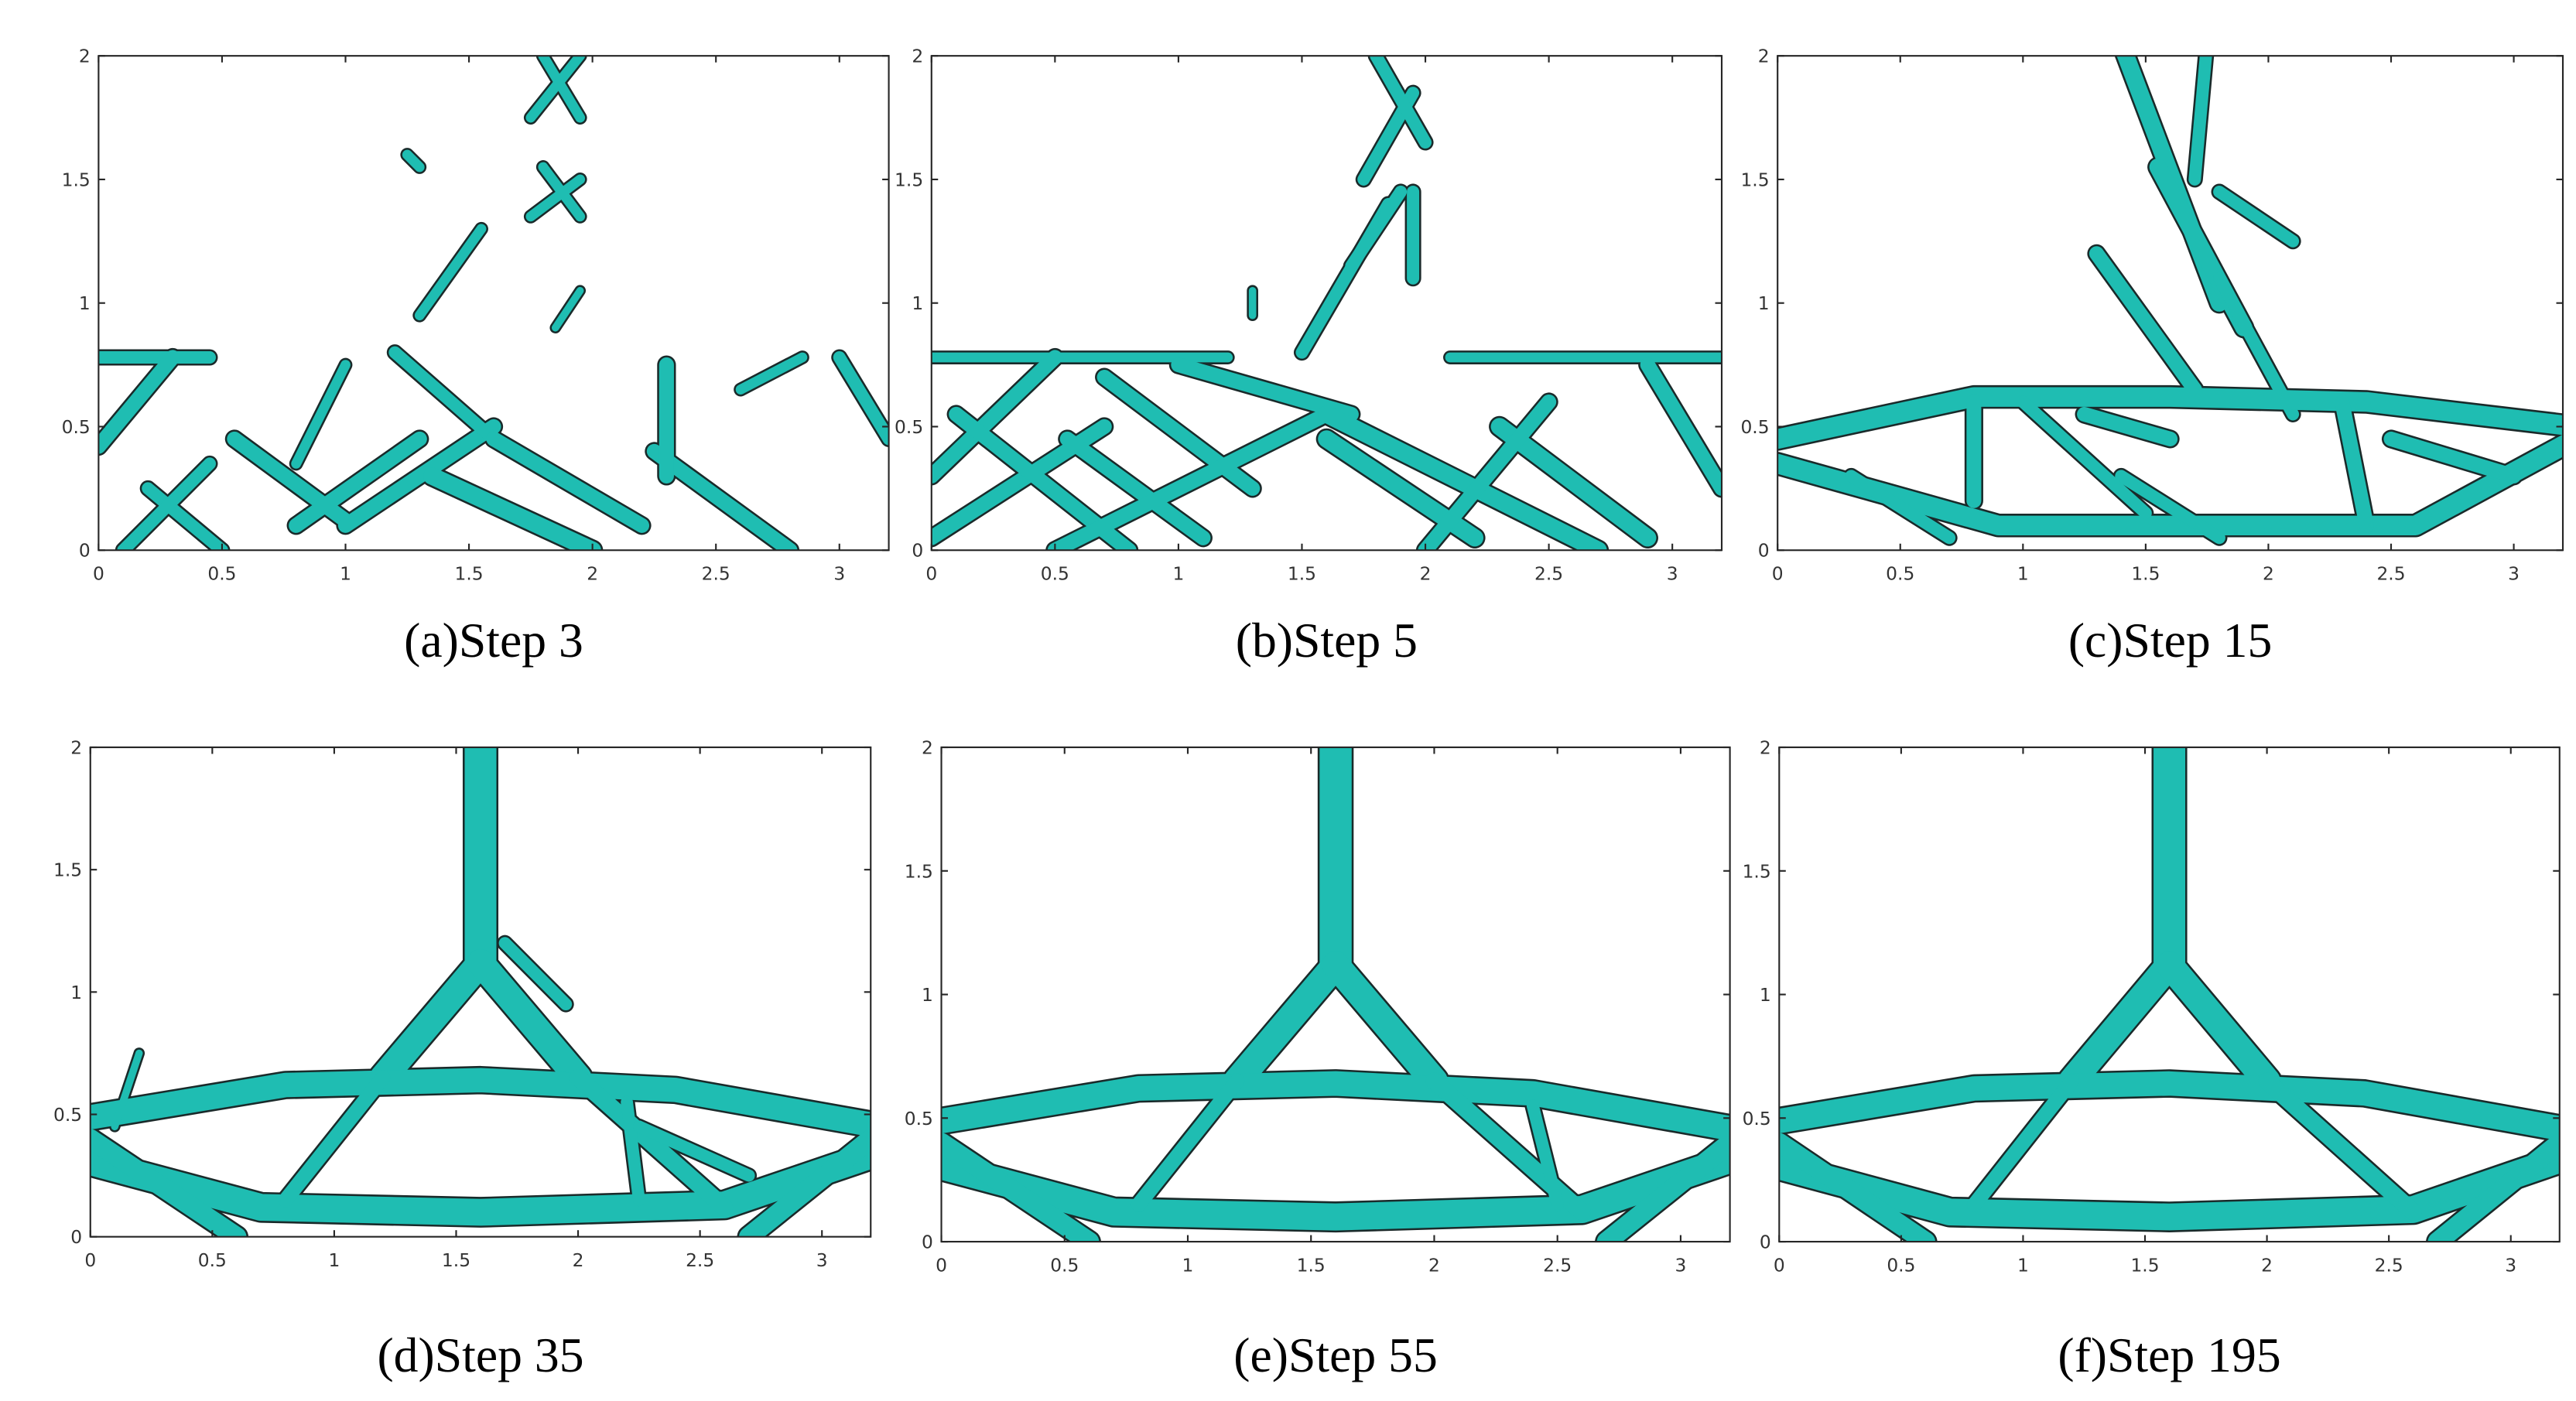 The width and height of the screenshot is (2576, 1401). I want to click on panel: 0 0.5 1 1.5 2 2.5 3 0 0.5 1 1.5 2 (a)Step 3, so click(476, 357).